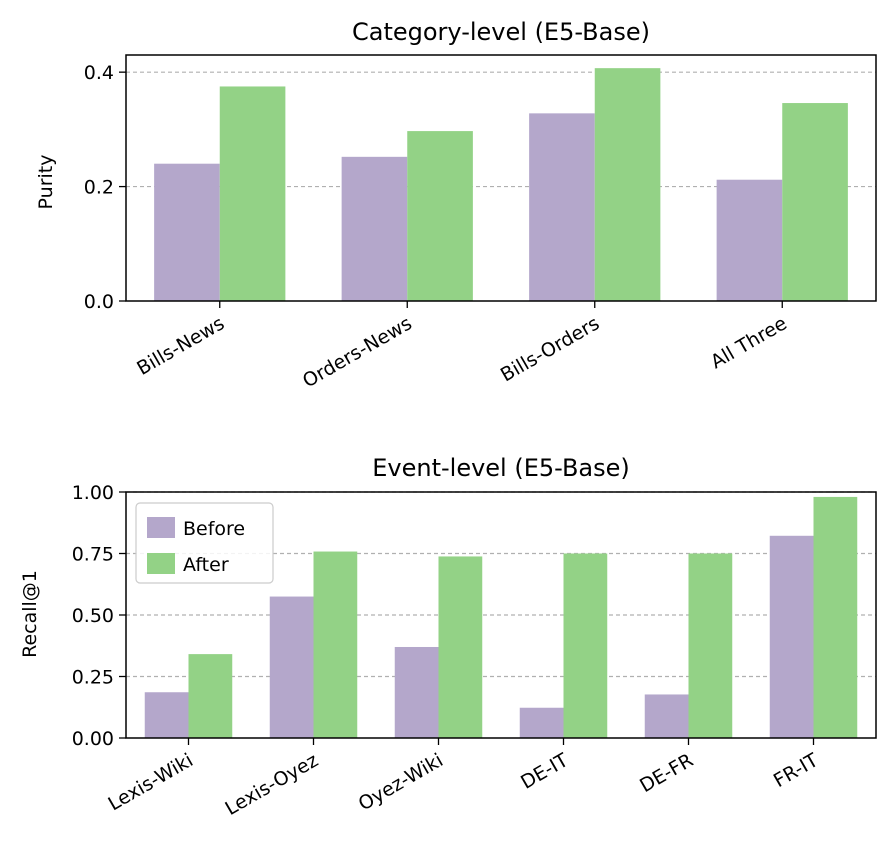 The image size is (896, 861). What do you see at coordinates (214, 529) in the screenshot?
I see `legend-label-before: Before` at bounding box center [214, 529].